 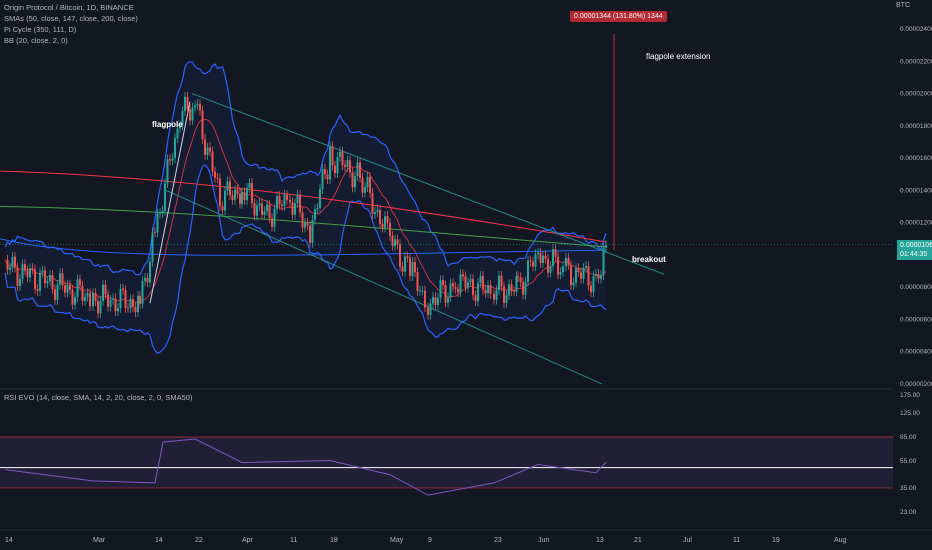 What do you see at coordinates (600, 540) in the screenshot?
I see `time-tick-label: 13` at bounding box center [600, 540].